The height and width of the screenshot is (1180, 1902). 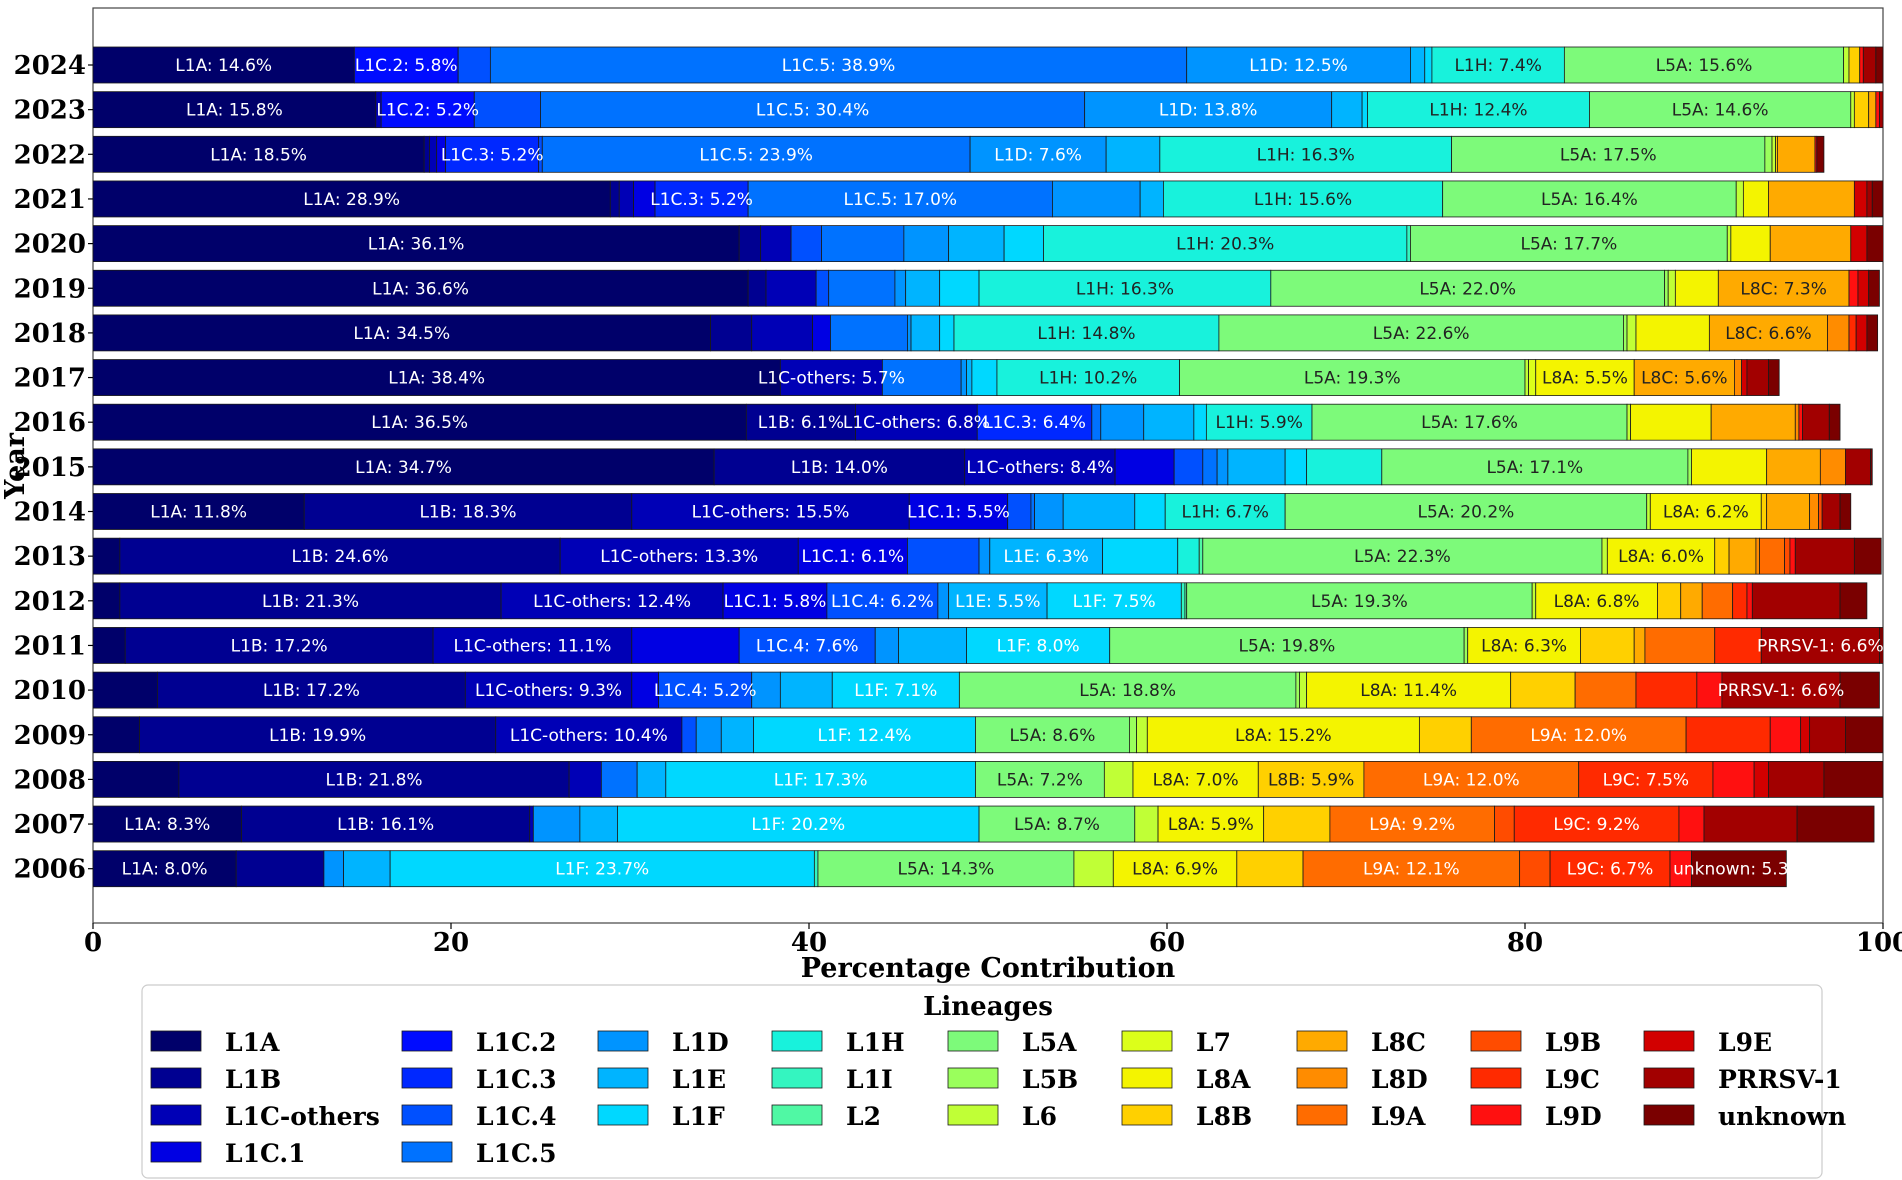 I want to click on bar-segment-2016-L1F, so click(x=1200, y=422).